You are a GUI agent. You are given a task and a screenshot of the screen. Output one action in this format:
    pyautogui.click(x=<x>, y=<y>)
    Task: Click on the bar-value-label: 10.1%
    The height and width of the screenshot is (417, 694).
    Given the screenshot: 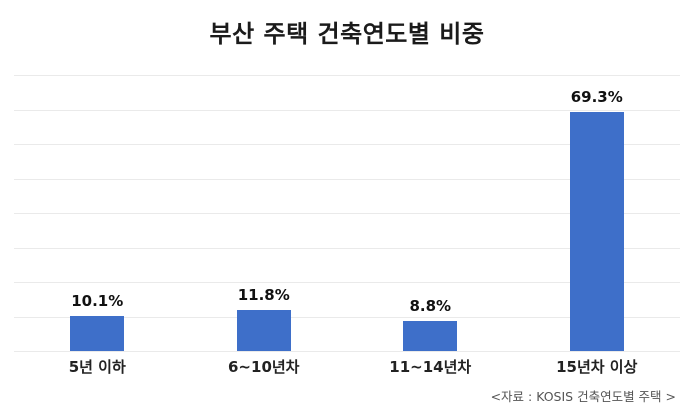 What is the action you would take?
    pyautogui.click(x=97, y=301)
    